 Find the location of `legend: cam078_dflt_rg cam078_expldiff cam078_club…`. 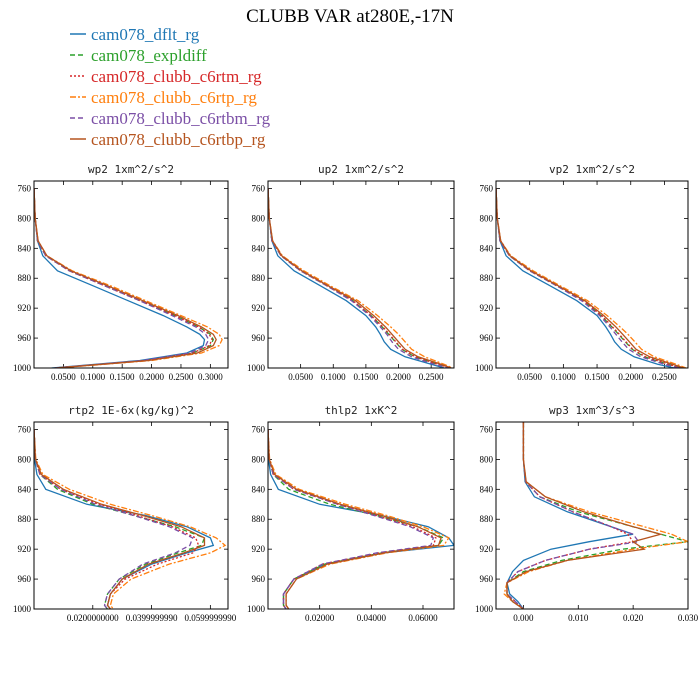

legend: cam078_dflt_rg cam078_expldiff cam078_club… is located at coordinates (170, 87).